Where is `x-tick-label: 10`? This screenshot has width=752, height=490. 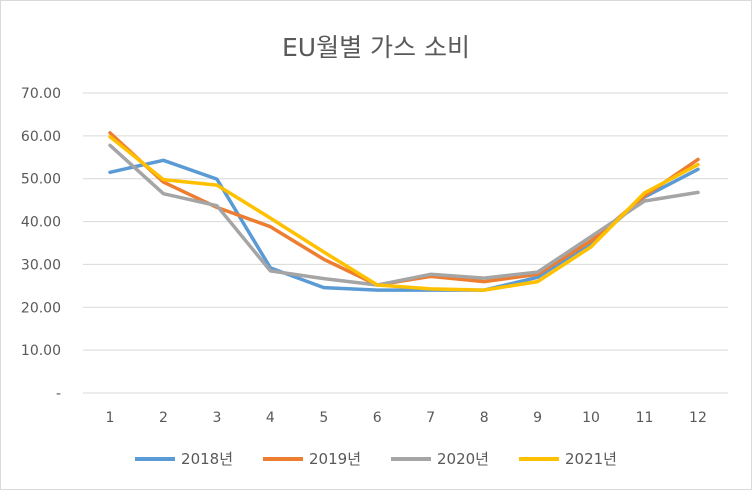
x-tick-label: 10 is located at coordinates (591, 418).